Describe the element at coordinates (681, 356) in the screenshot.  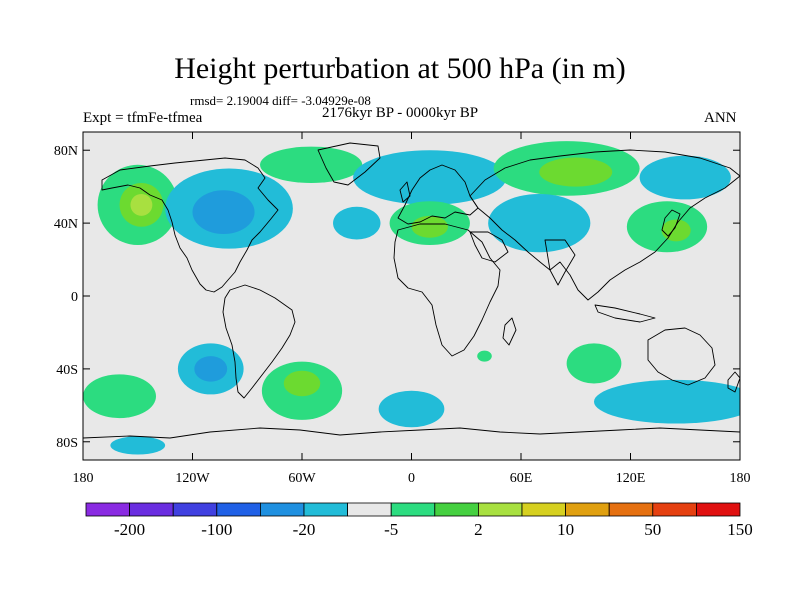
I see `coastline-australia` at that location.